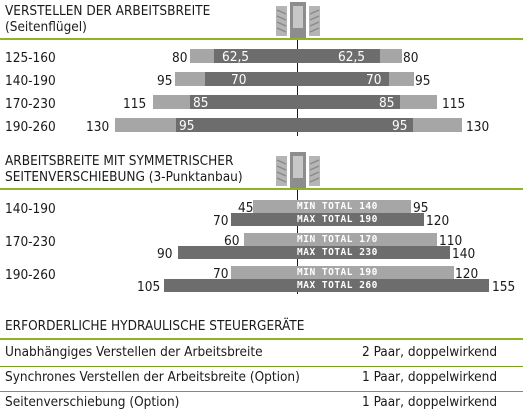 This screenshot has height=416, width=523. Describe the element at coordinates (400, 126) in the screenshot. I see `inner-right-value: 95` at that location.